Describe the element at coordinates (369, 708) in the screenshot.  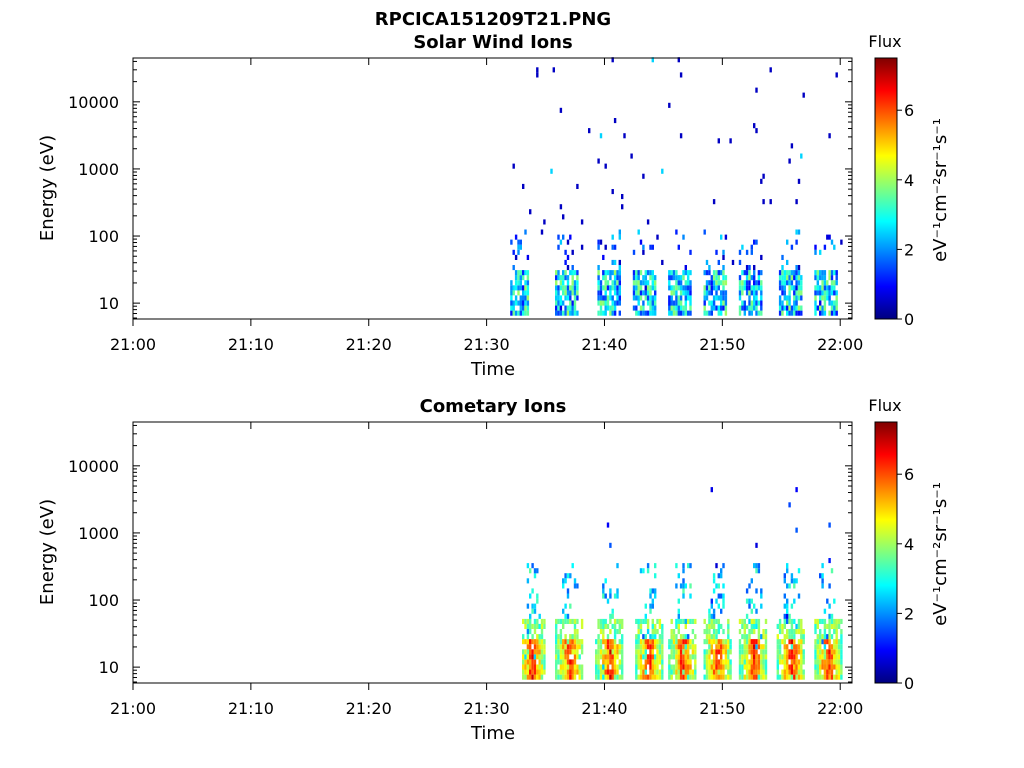
I see `x-tick-label: 21:20` at that location.